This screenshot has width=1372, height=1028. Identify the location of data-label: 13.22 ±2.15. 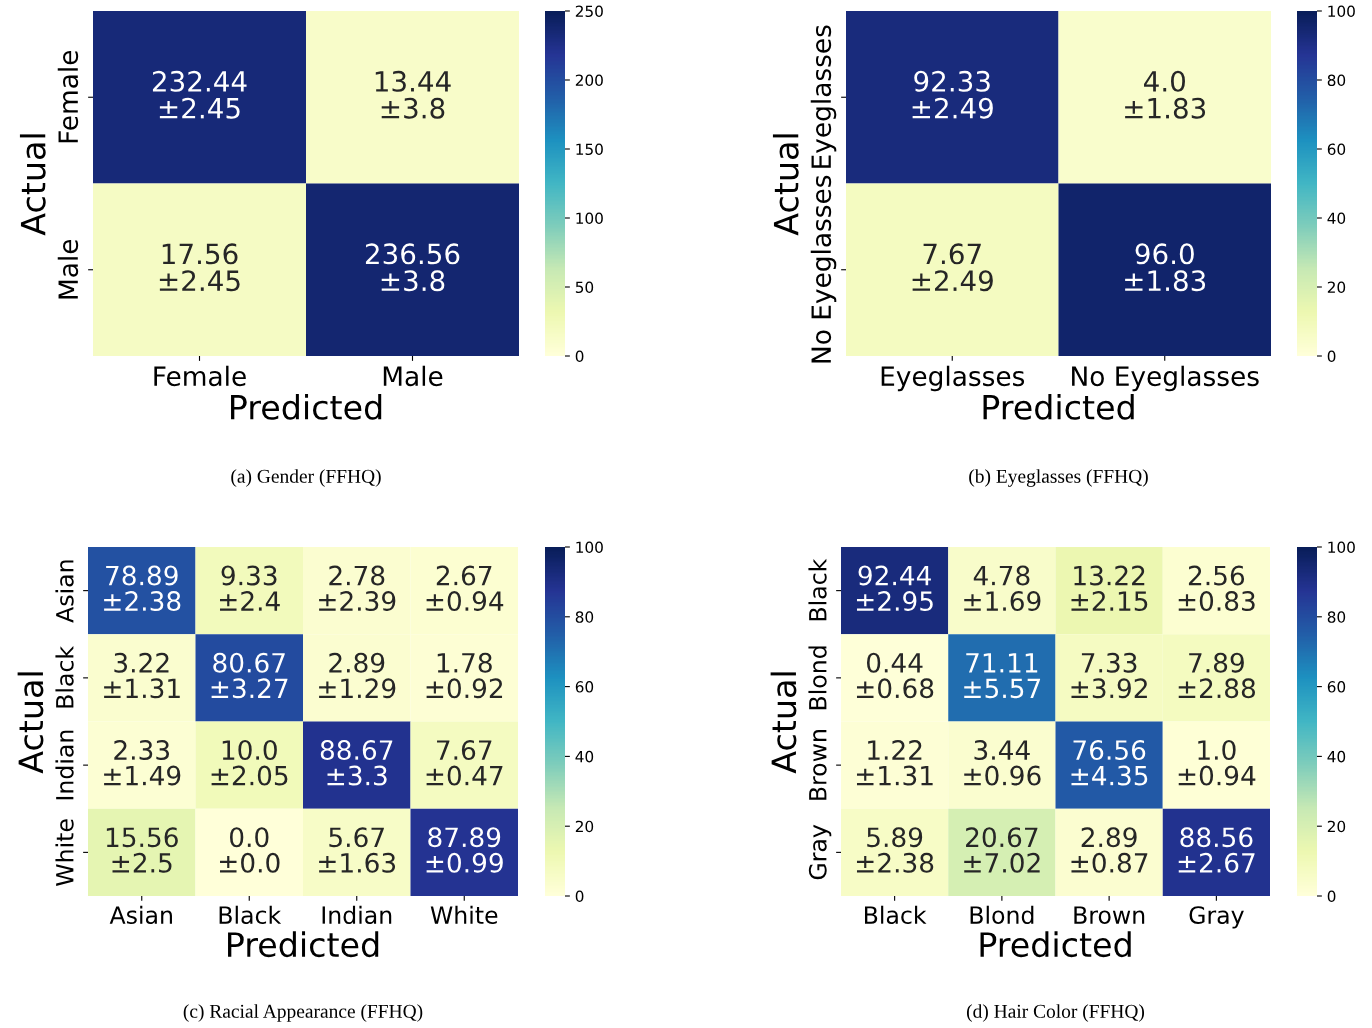
(1109, 588).